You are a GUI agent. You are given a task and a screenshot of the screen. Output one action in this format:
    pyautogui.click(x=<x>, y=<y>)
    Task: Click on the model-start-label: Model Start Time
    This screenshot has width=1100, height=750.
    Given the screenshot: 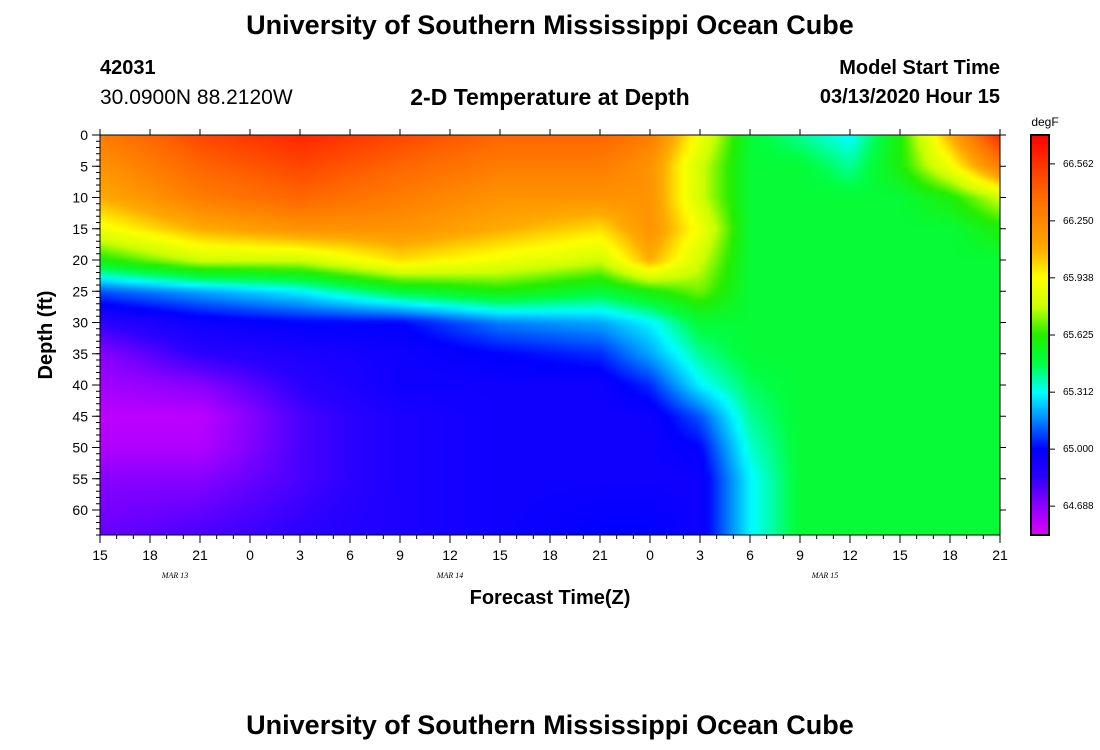 What is the action you would take?
    pyautogui.click(x=919, y=68)
    